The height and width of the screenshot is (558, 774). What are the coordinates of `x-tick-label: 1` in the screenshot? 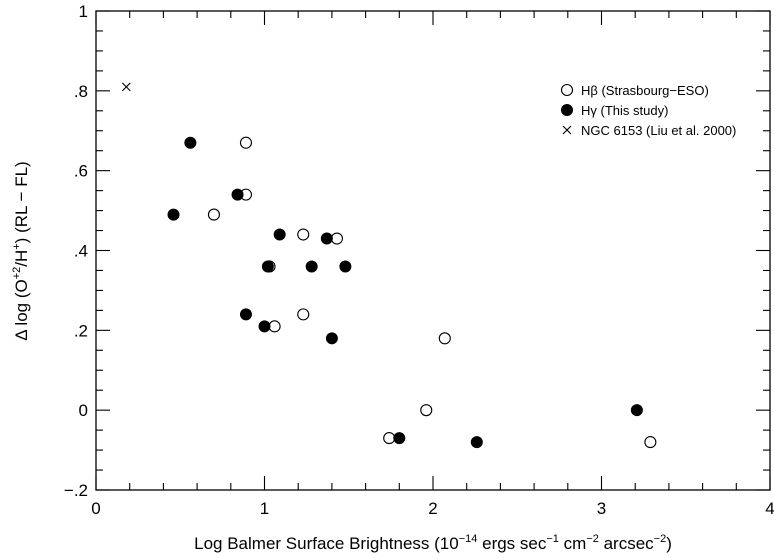 It's located at (264, 508).